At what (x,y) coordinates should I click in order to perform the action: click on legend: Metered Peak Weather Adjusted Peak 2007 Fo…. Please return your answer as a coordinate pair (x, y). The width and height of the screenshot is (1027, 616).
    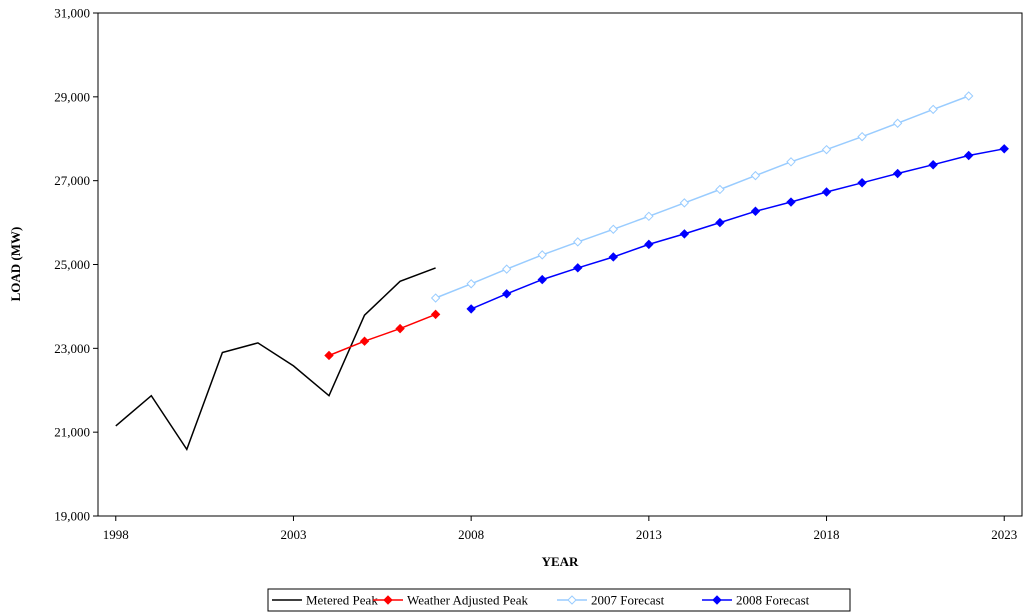
    Looking at the image, I should click on (559, 600).